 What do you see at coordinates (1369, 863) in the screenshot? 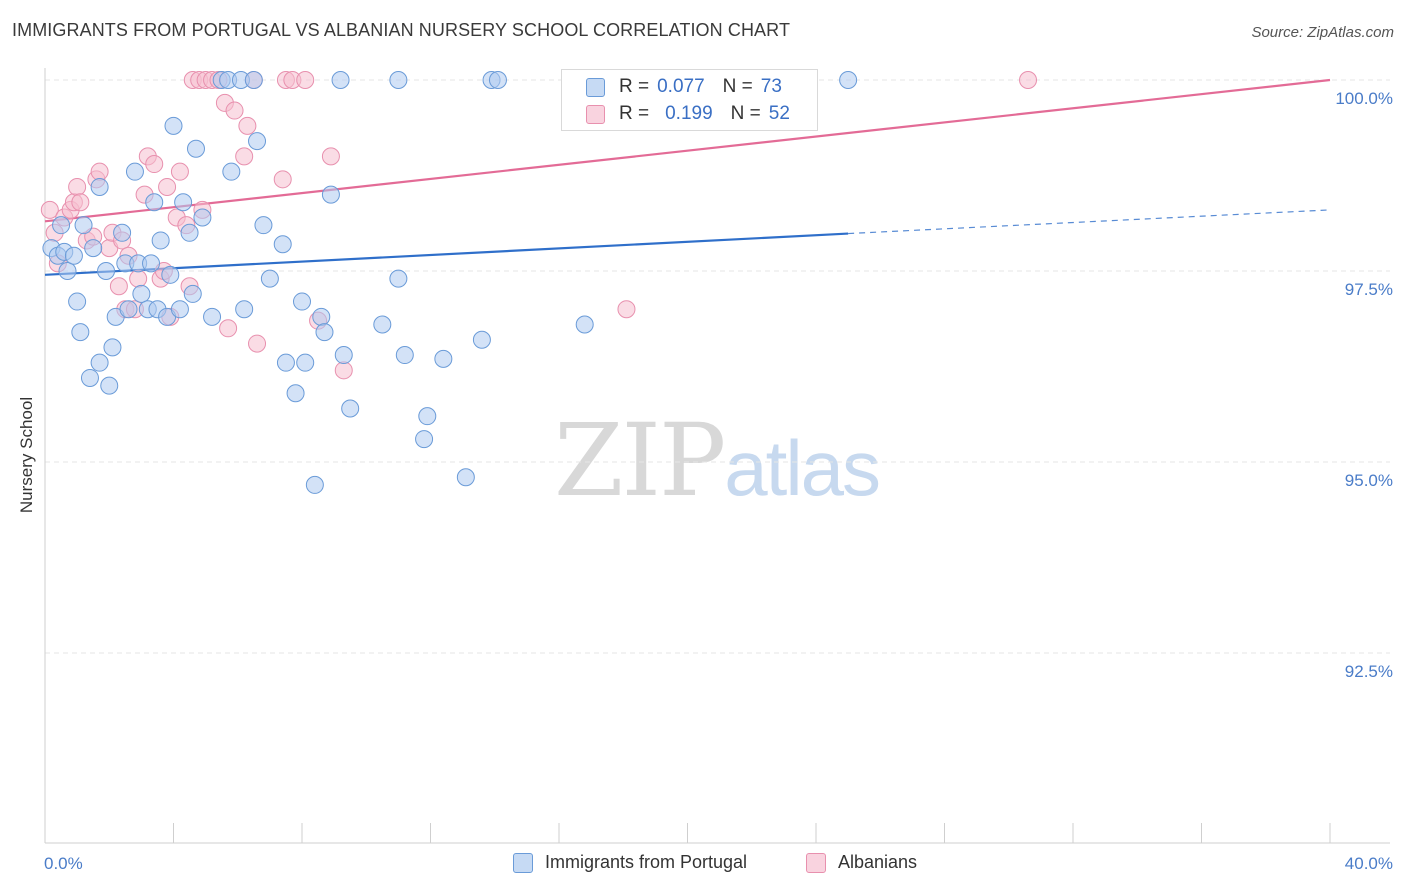
I see `x-tick-label: 40.0%` at bounding box center [1369, 863].